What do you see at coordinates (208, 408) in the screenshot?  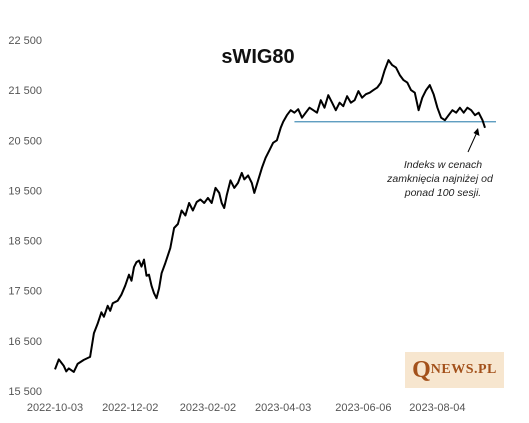 I see `x-tick-label: 2023-02-02` at bounding box center [208, 408].